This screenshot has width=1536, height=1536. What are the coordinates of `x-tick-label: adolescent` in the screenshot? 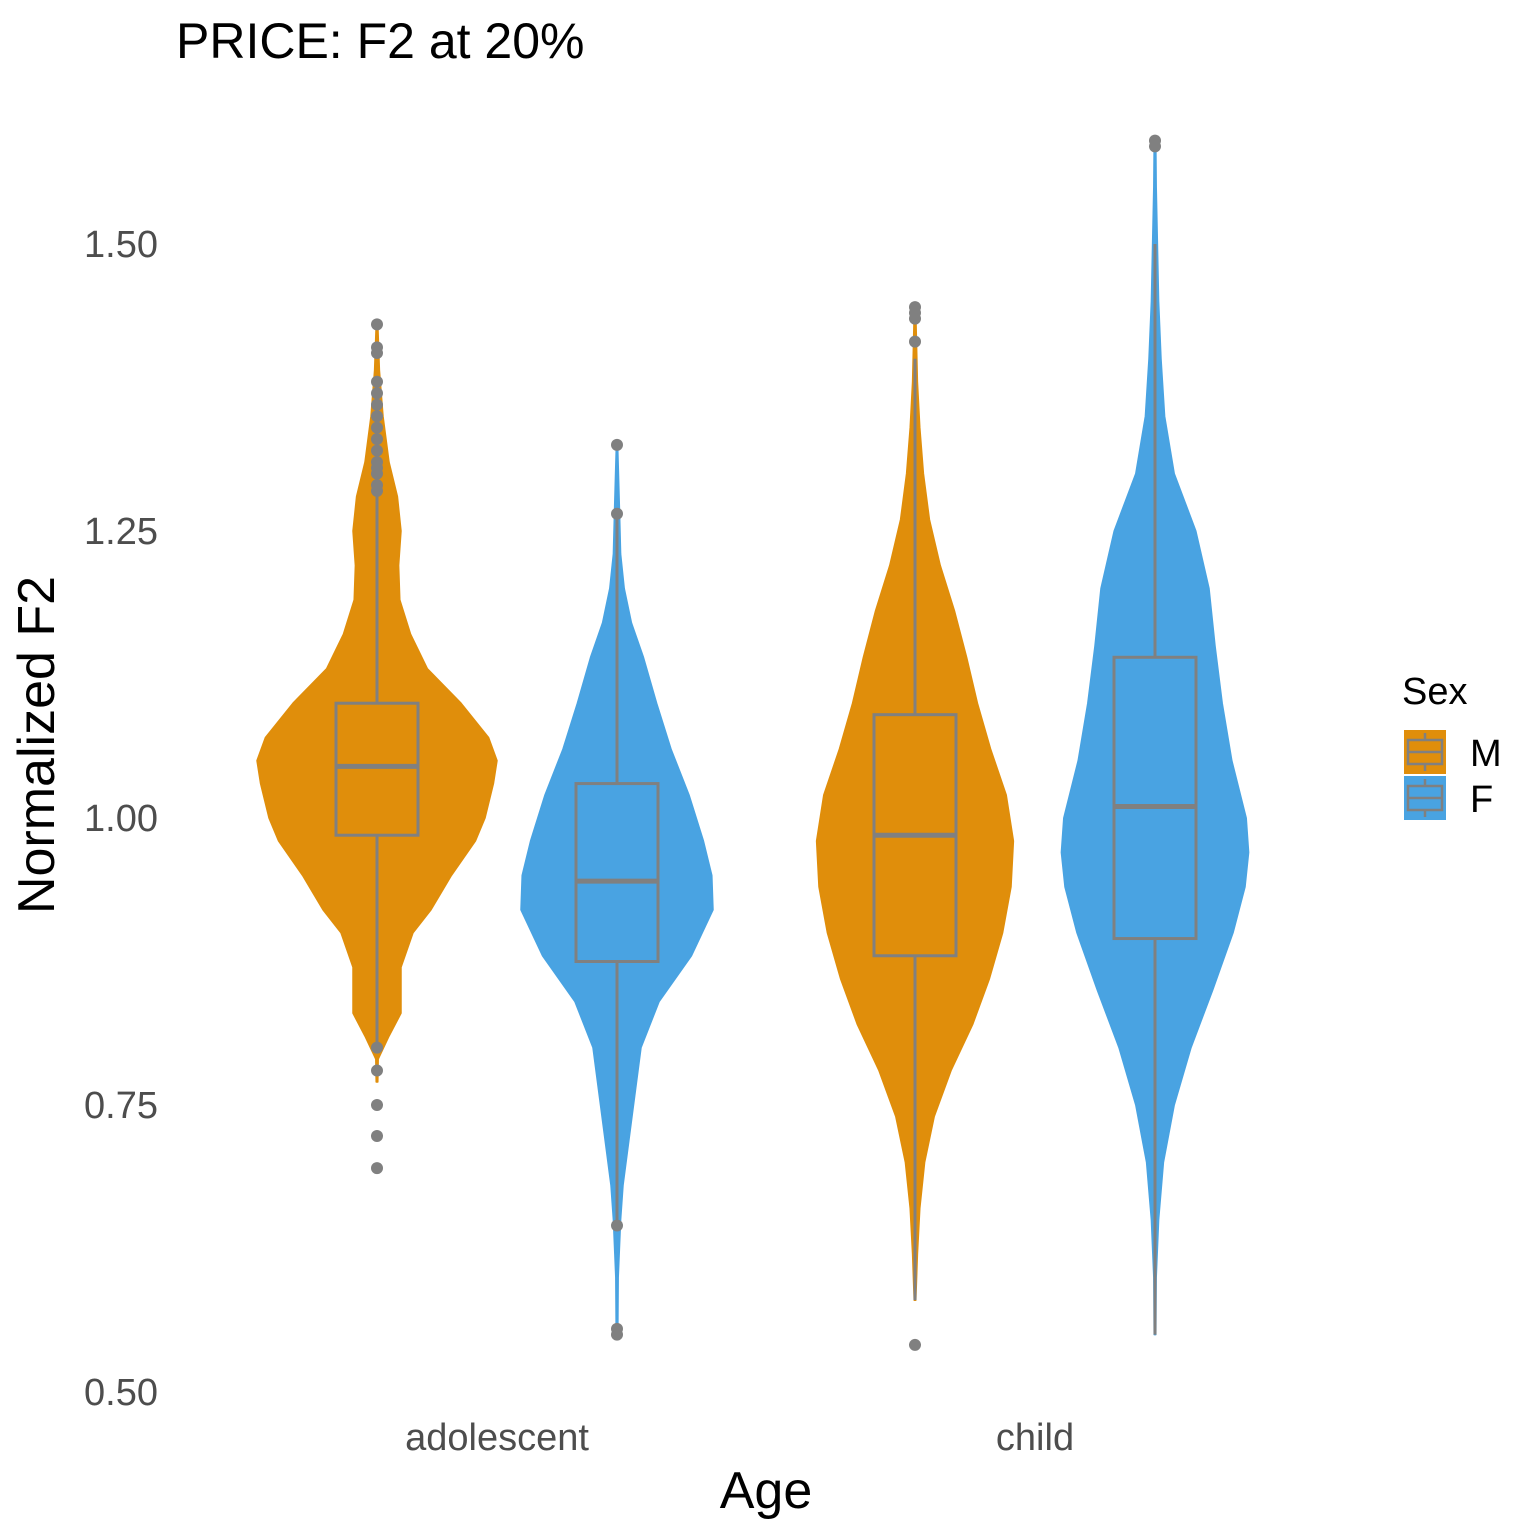 It's located at (497, 1438).